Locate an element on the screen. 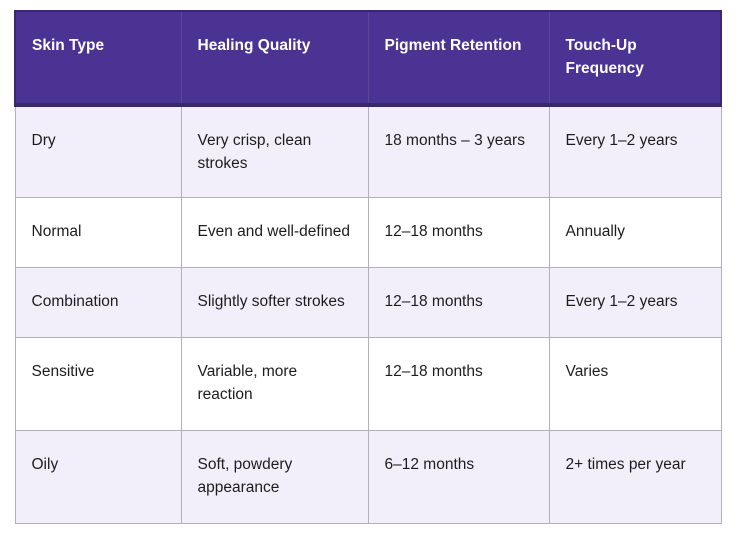 This screenshot has height=535, width=739. table-cell: Variable, more reaction is located at coordinates (274, 384).